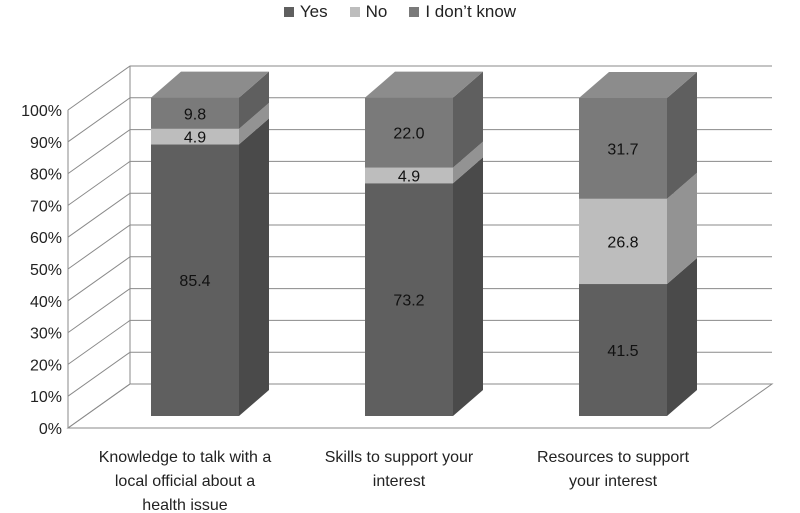 Image resolution: width=800 pixels, height=513 pixels. What do you see at coordinates (313, 11) in the screenshot?
I see `legend-label: Yes` at bounding box center [313, 11].